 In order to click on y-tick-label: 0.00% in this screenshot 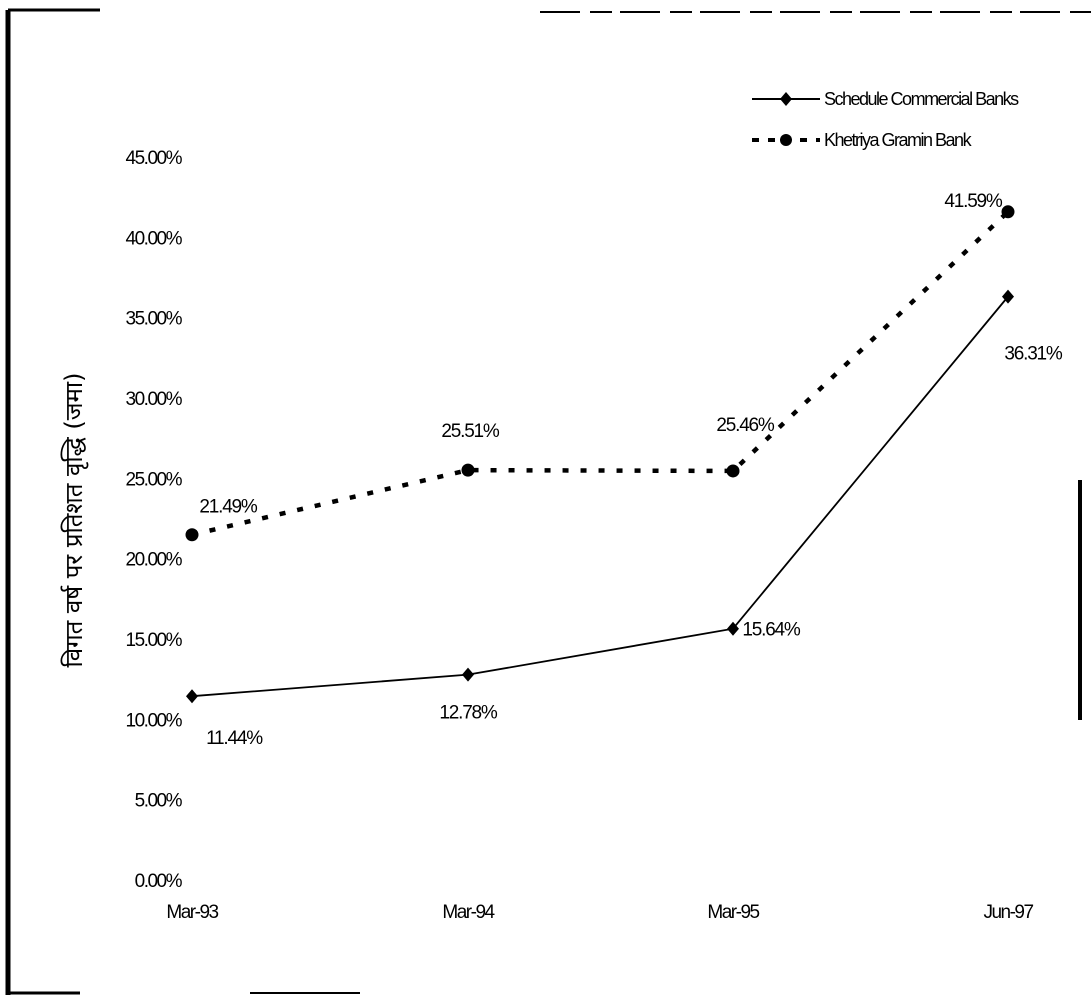, I will do `click(159, 881)`.